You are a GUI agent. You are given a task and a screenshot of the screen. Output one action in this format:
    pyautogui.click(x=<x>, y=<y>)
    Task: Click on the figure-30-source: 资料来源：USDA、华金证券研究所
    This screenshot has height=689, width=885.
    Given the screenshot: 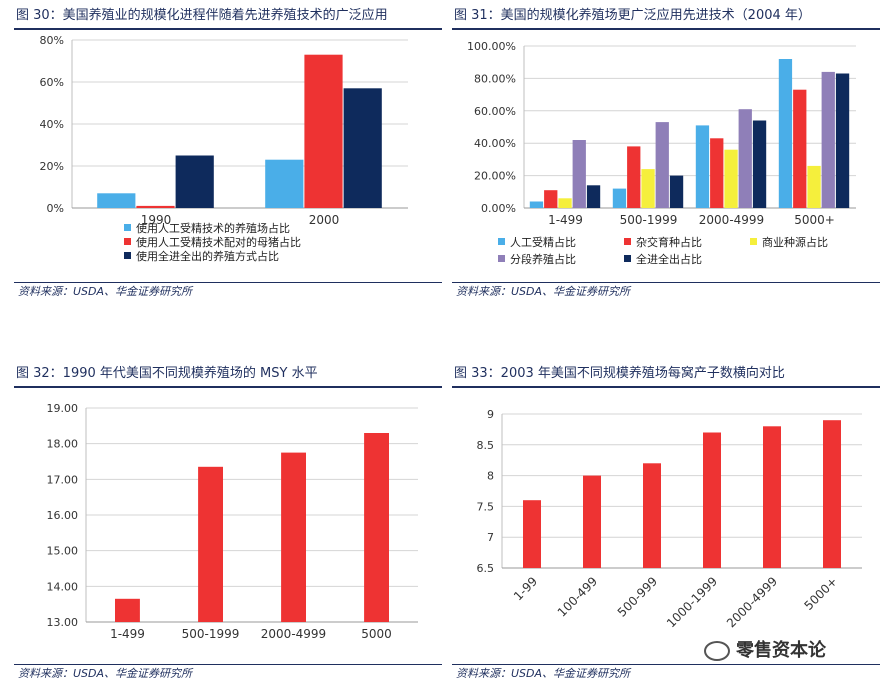 What is the action you would take?
    pyautogui.click(x=228, y=292)
    